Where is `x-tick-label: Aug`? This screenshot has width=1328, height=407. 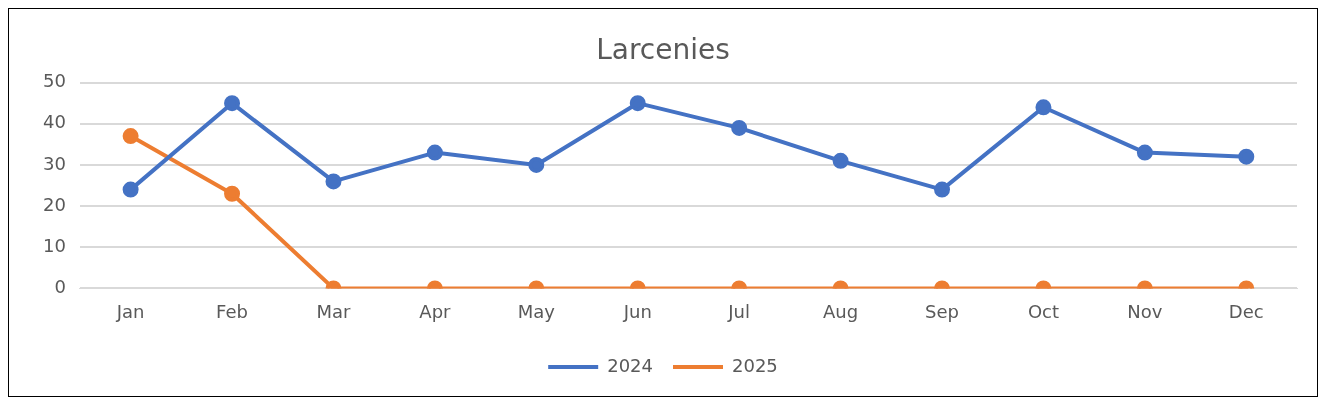 x-tick-label: Aug is located at coordinates (841, 311).